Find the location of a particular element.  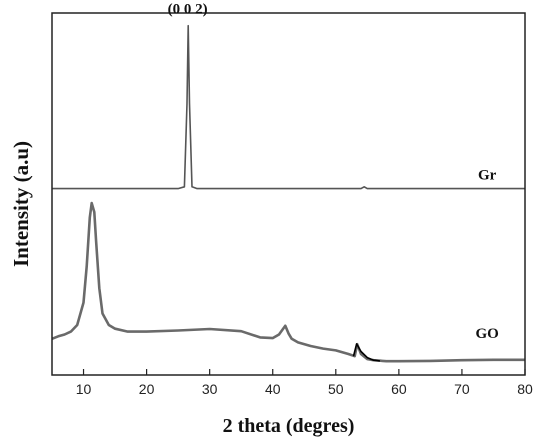

x-tick-label-70: 70 is located at coordinates (462, 389).